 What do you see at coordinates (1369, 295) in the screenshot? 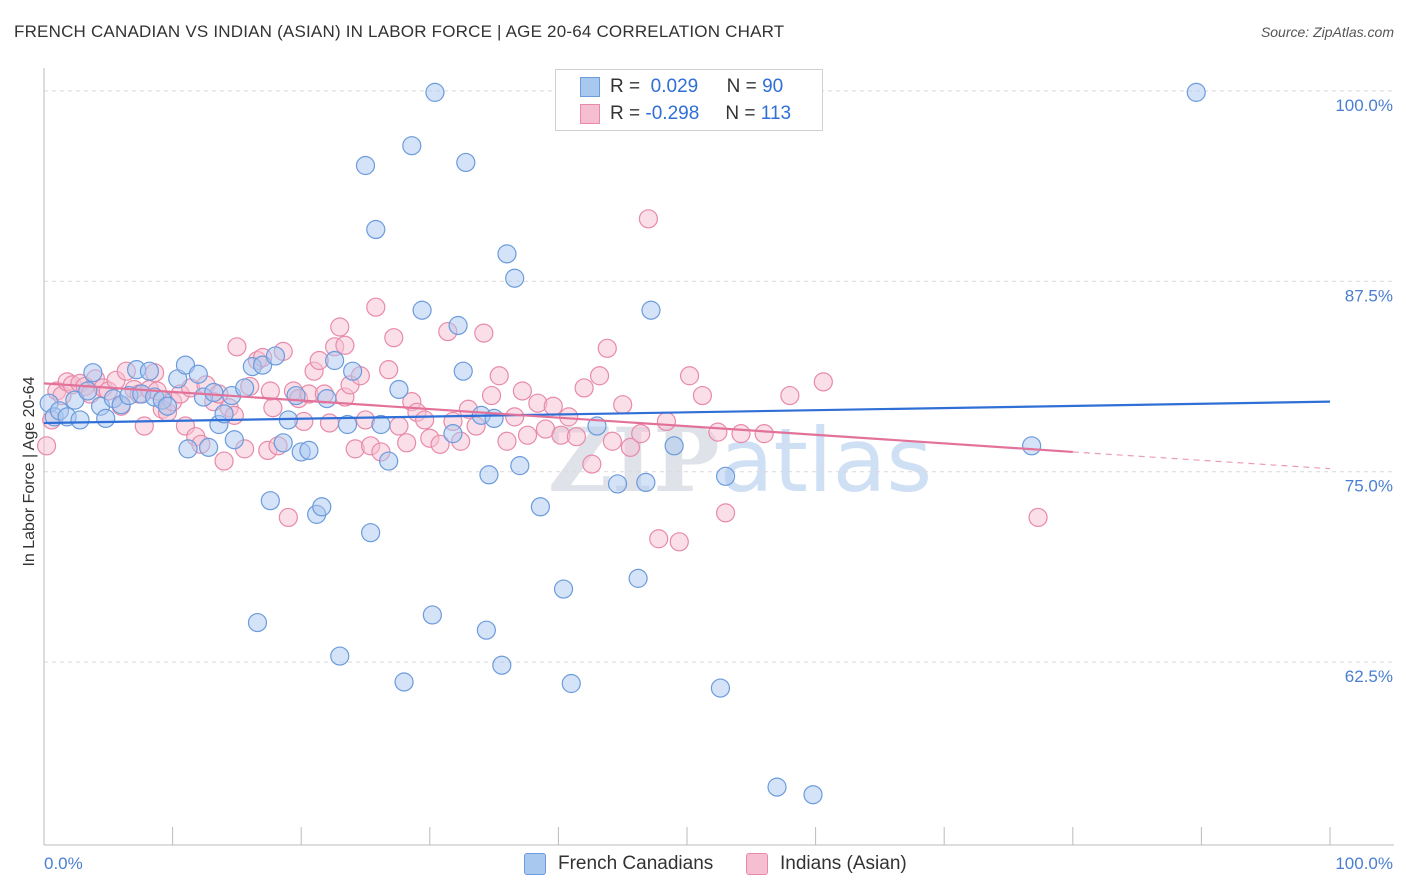
I see `y-tick-label: 87.5%` at bounding box center [1369, 295].